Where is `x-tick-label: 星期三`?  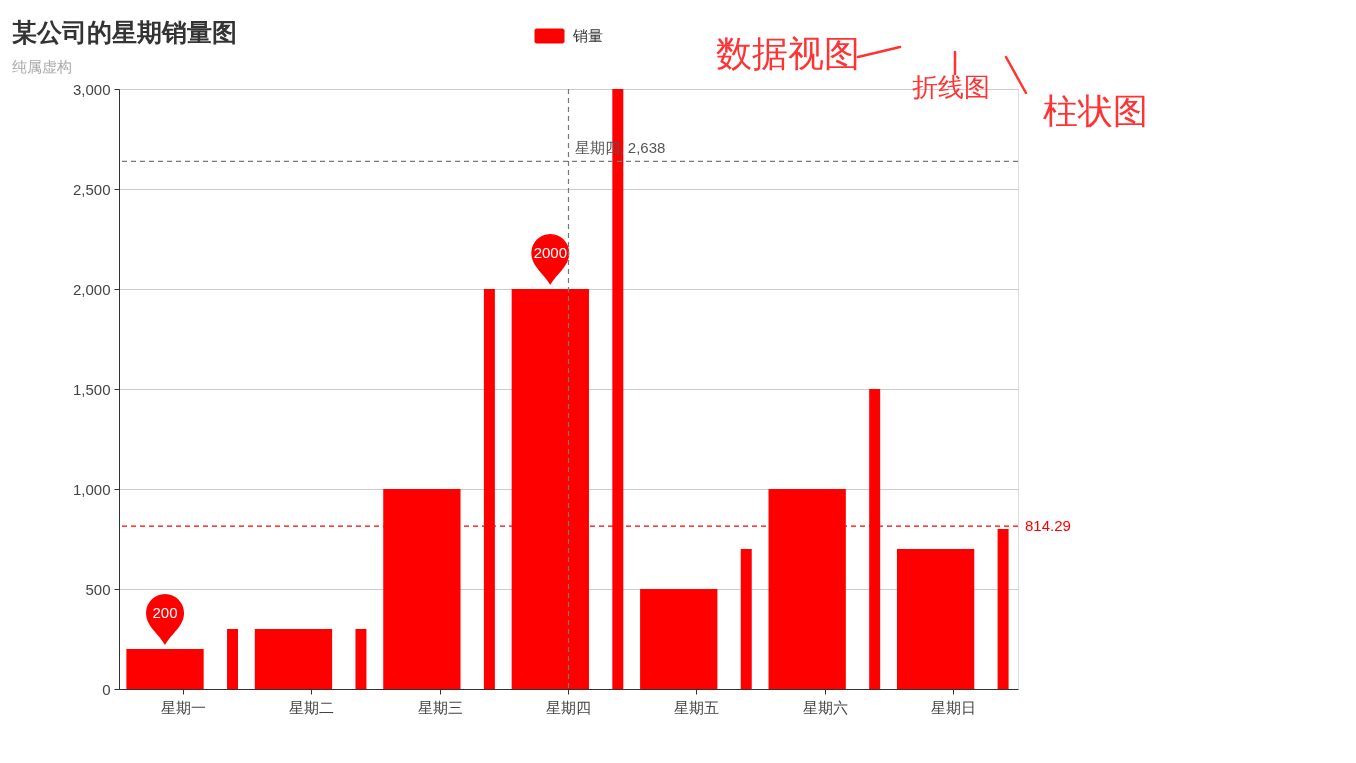
x-tick-label: 星期三 is located at coordinates (440, 707).